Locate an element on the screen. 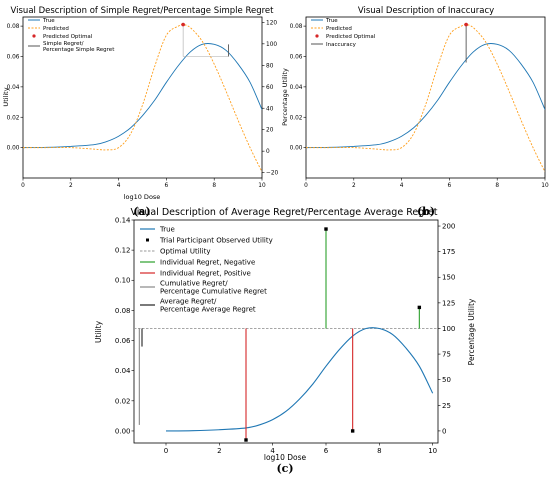 The height and width of the screenshot is (477, 550). legend-simple-regret-label-2: Percentage Simple Regret is located at coordinates (79, 50).